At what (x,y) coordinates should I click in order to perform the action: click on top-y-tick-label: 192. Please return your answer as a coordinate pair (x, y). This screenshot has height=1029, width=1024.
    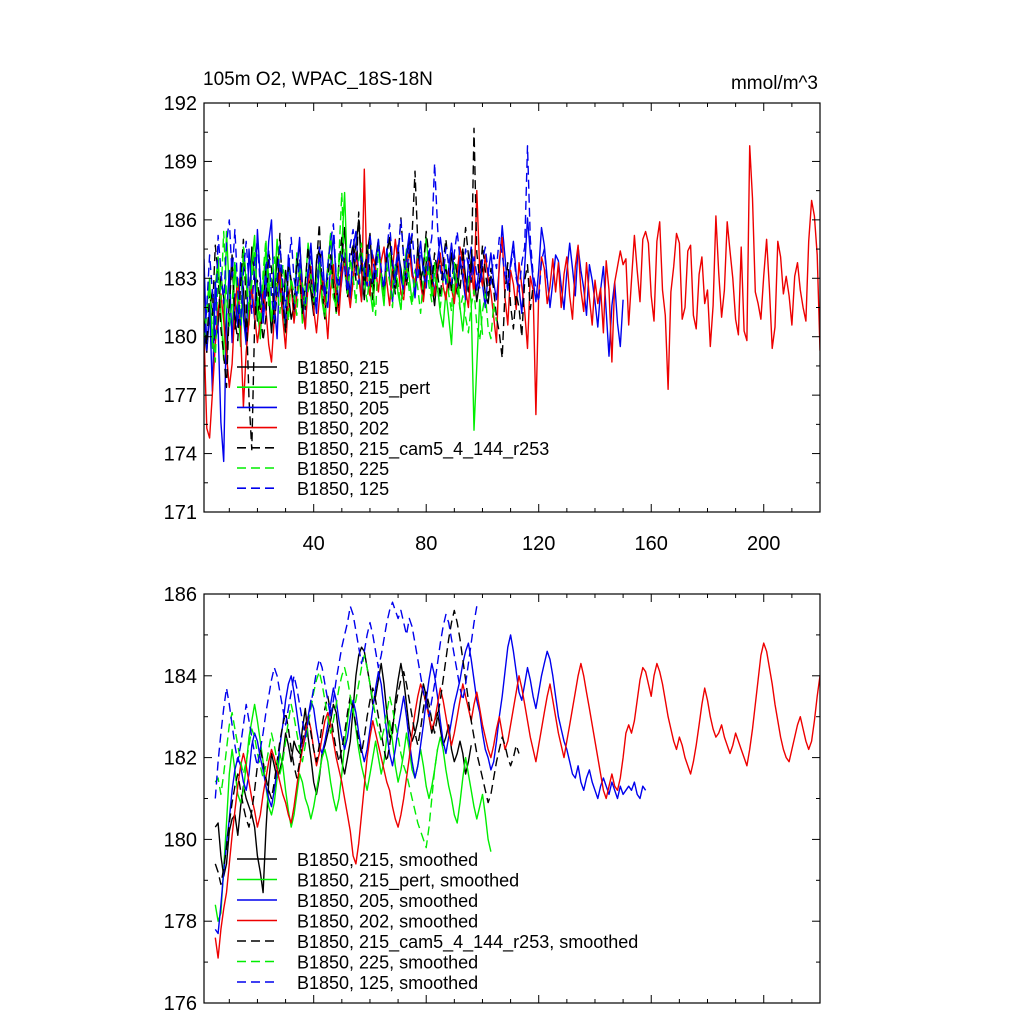
    Looking at the image, I should click on (180, 104).